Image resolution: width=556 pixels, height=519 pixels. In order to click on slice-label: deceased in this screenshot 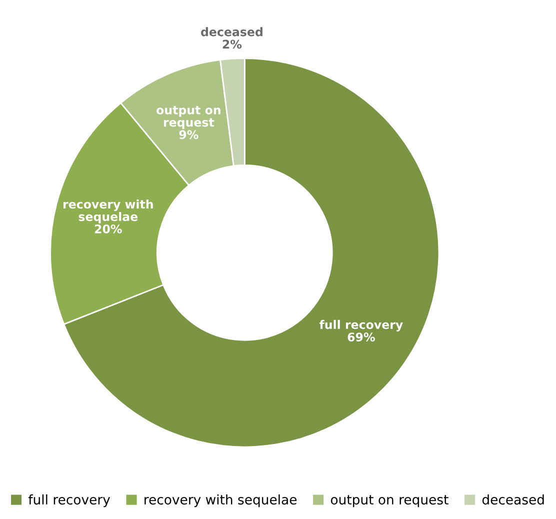, I will do `click(231, 31)`.